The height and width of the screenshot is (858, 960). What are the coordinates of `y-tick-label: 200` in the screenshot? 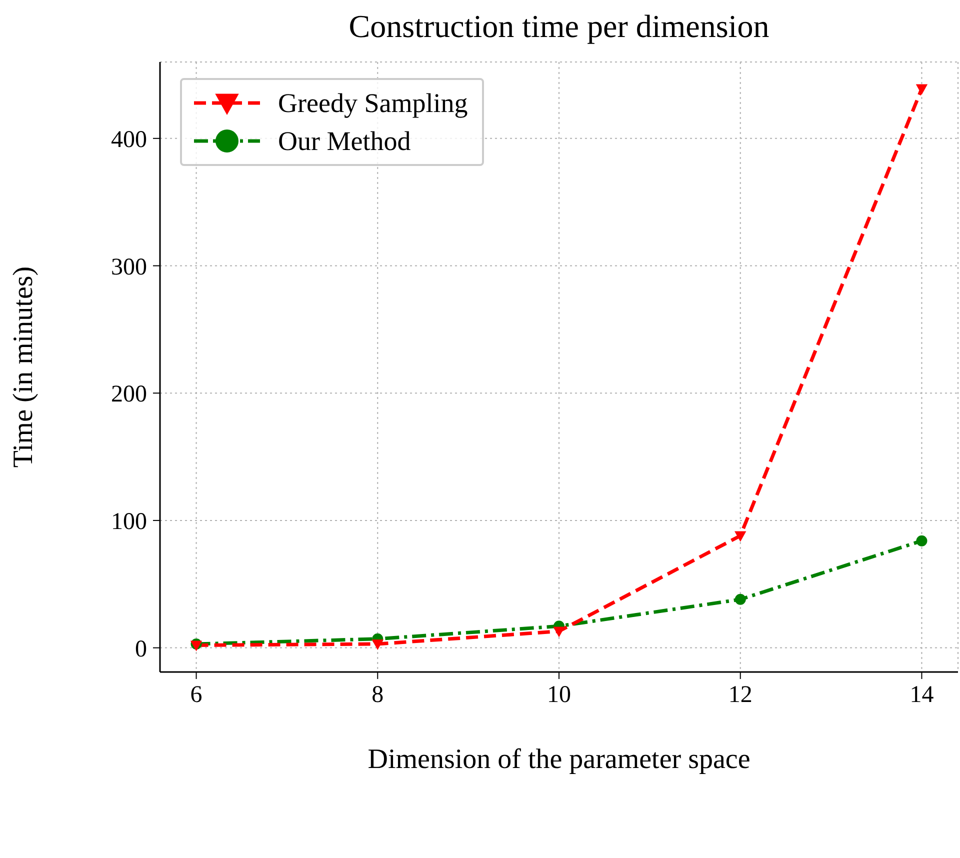 It's located at (129, 395).